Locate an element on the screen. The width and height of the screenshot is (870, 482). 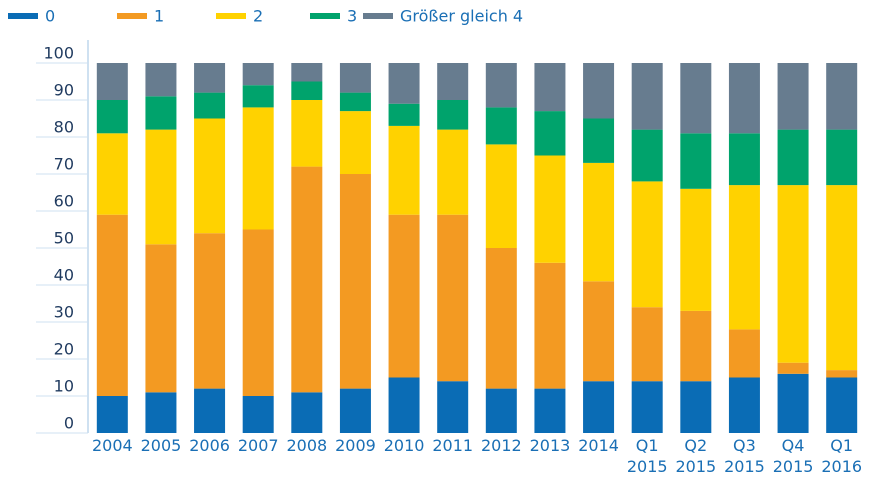
y-tick-label: 60 is located at coordinates (64, 201).